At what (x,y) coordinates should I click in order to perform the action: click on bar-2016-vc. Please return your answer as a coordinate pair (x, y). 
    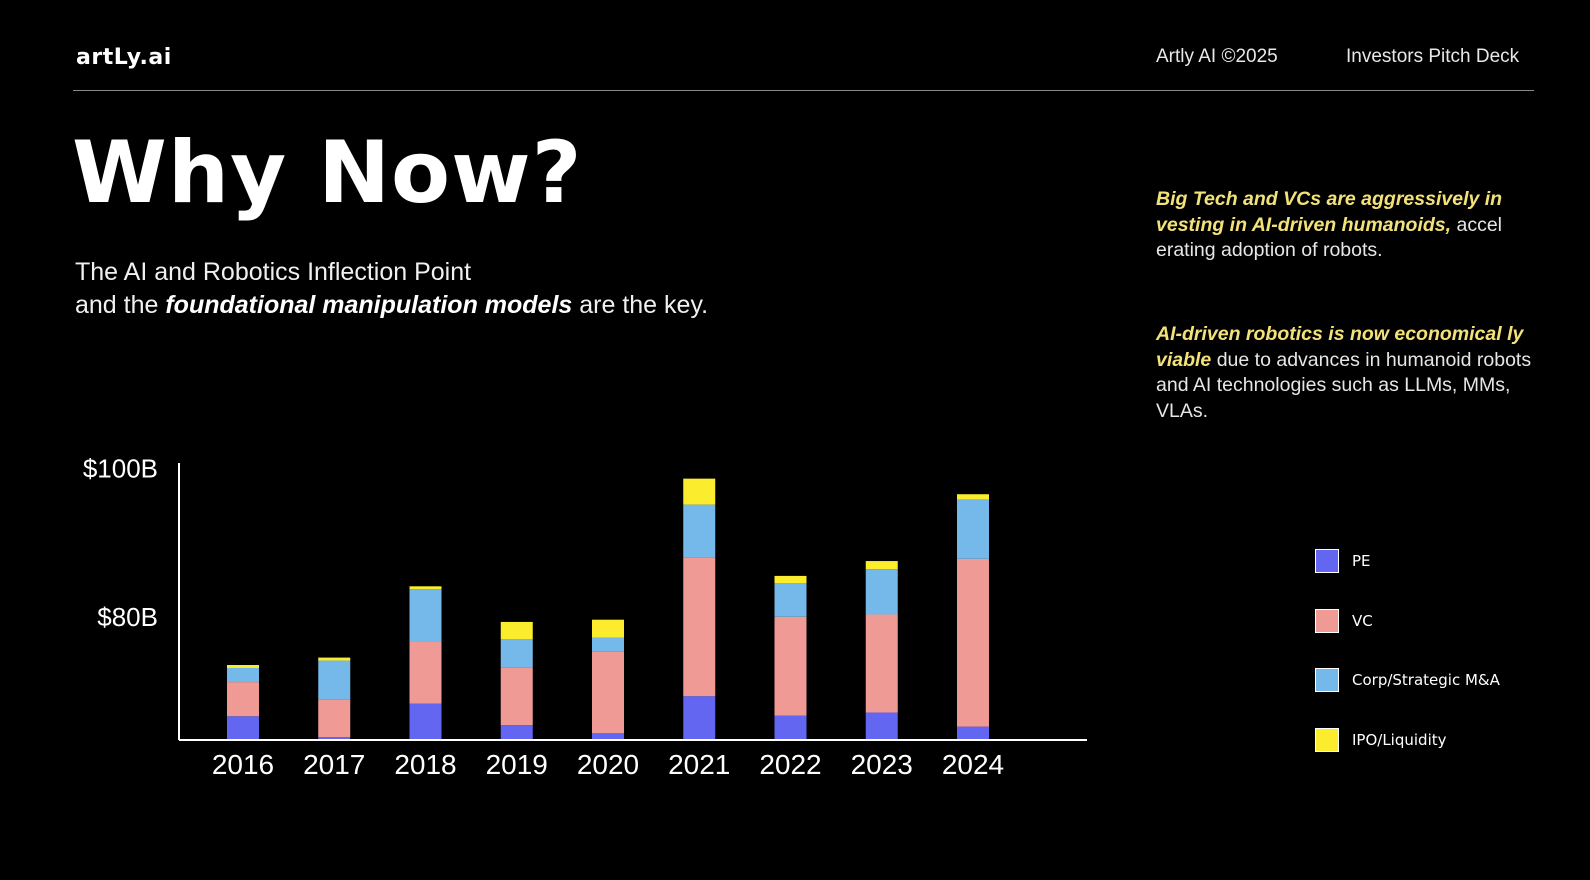
    Looking at the image, I should click on (243, 699).